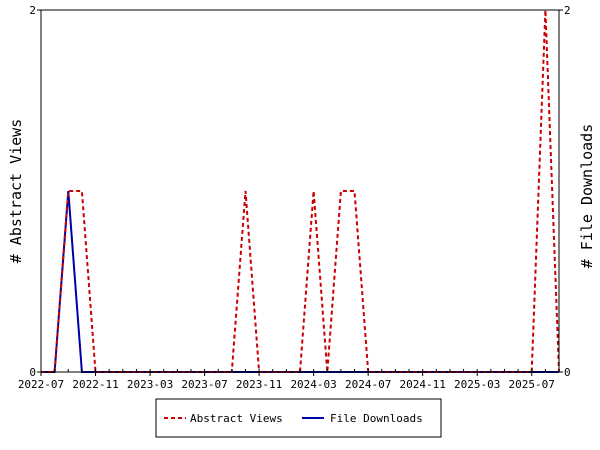 This screenshot has width=600, height=450. Describe the element at coordinates (313, 384) in the screenshot. I see `x-tick-label: 2024-03` at that location.